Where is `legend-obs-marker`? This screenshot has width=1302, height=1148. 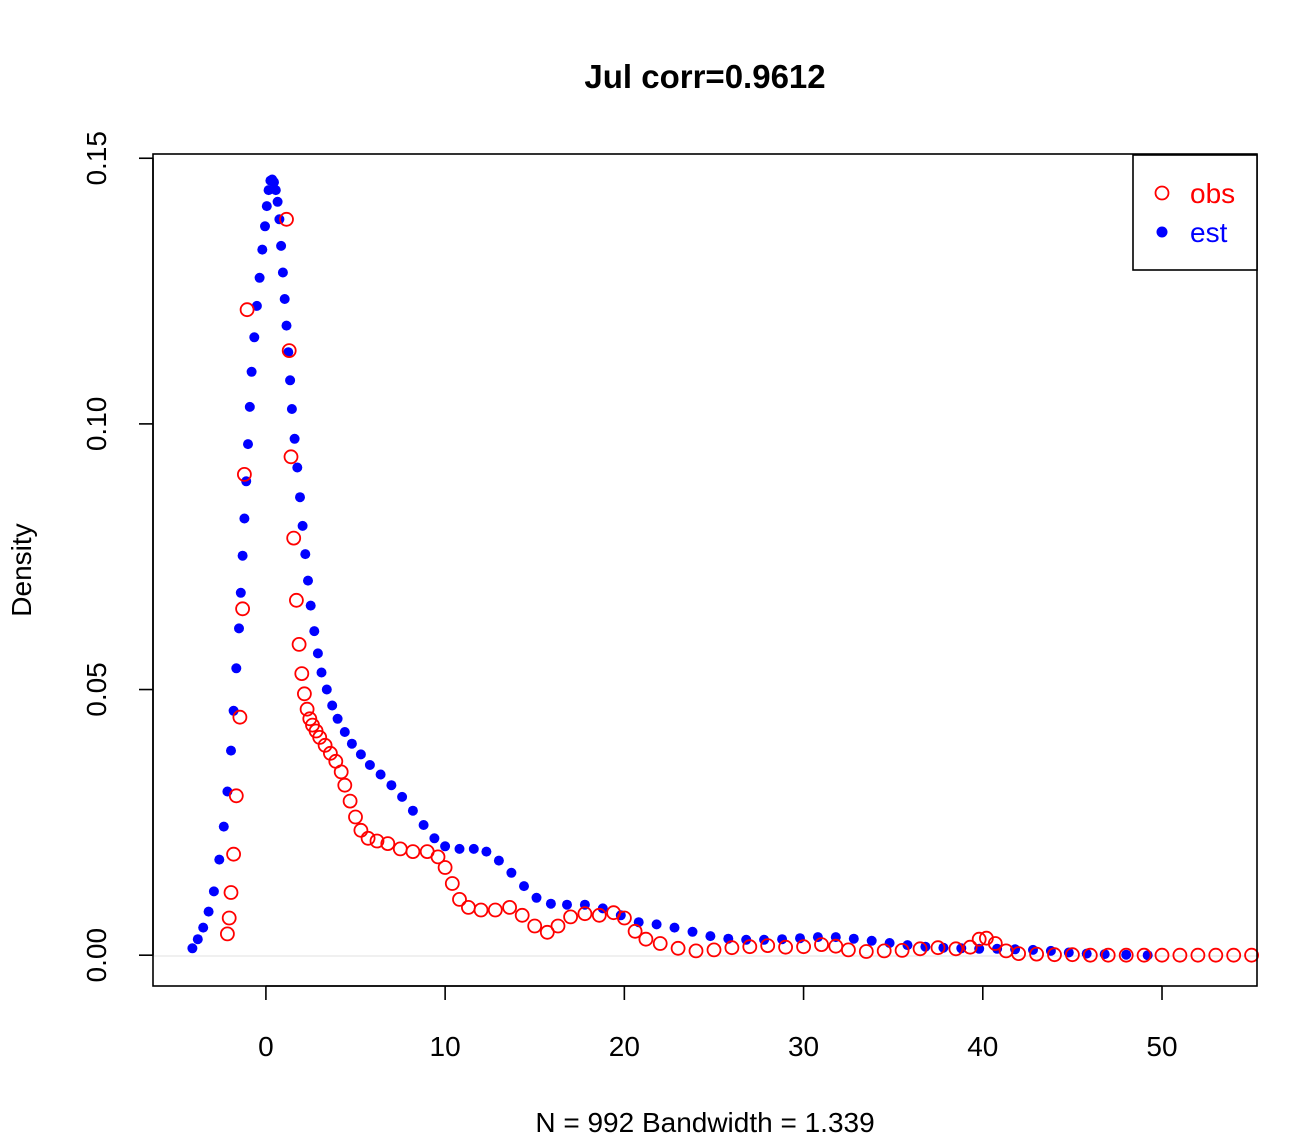 legend-obs-marker is located at coordinates (1162, 193).